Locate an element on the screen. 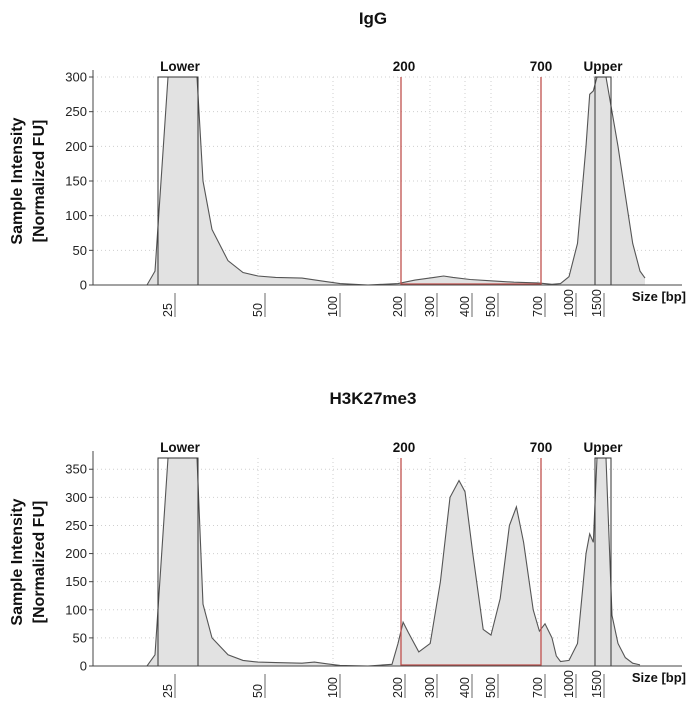 The height and width of the screenshot is (713, 700). y-tick-label: 350 is located at coordinates (76, 469).